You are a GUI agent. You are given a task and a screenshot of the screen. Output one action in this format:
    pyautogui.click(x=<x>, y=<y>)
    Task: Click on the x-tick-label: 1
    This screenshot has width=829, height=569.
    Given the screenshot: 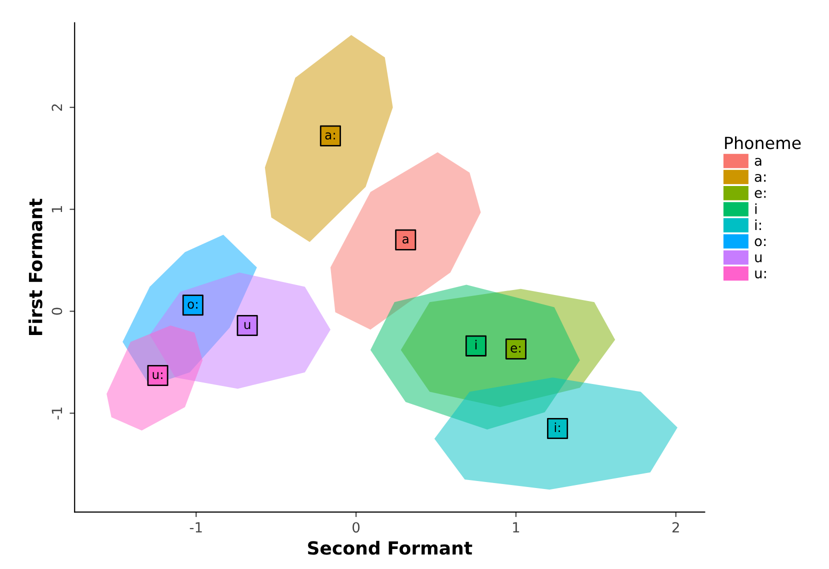 What is the action you would take?
    pyautogui.click(x=516, y=527)
    